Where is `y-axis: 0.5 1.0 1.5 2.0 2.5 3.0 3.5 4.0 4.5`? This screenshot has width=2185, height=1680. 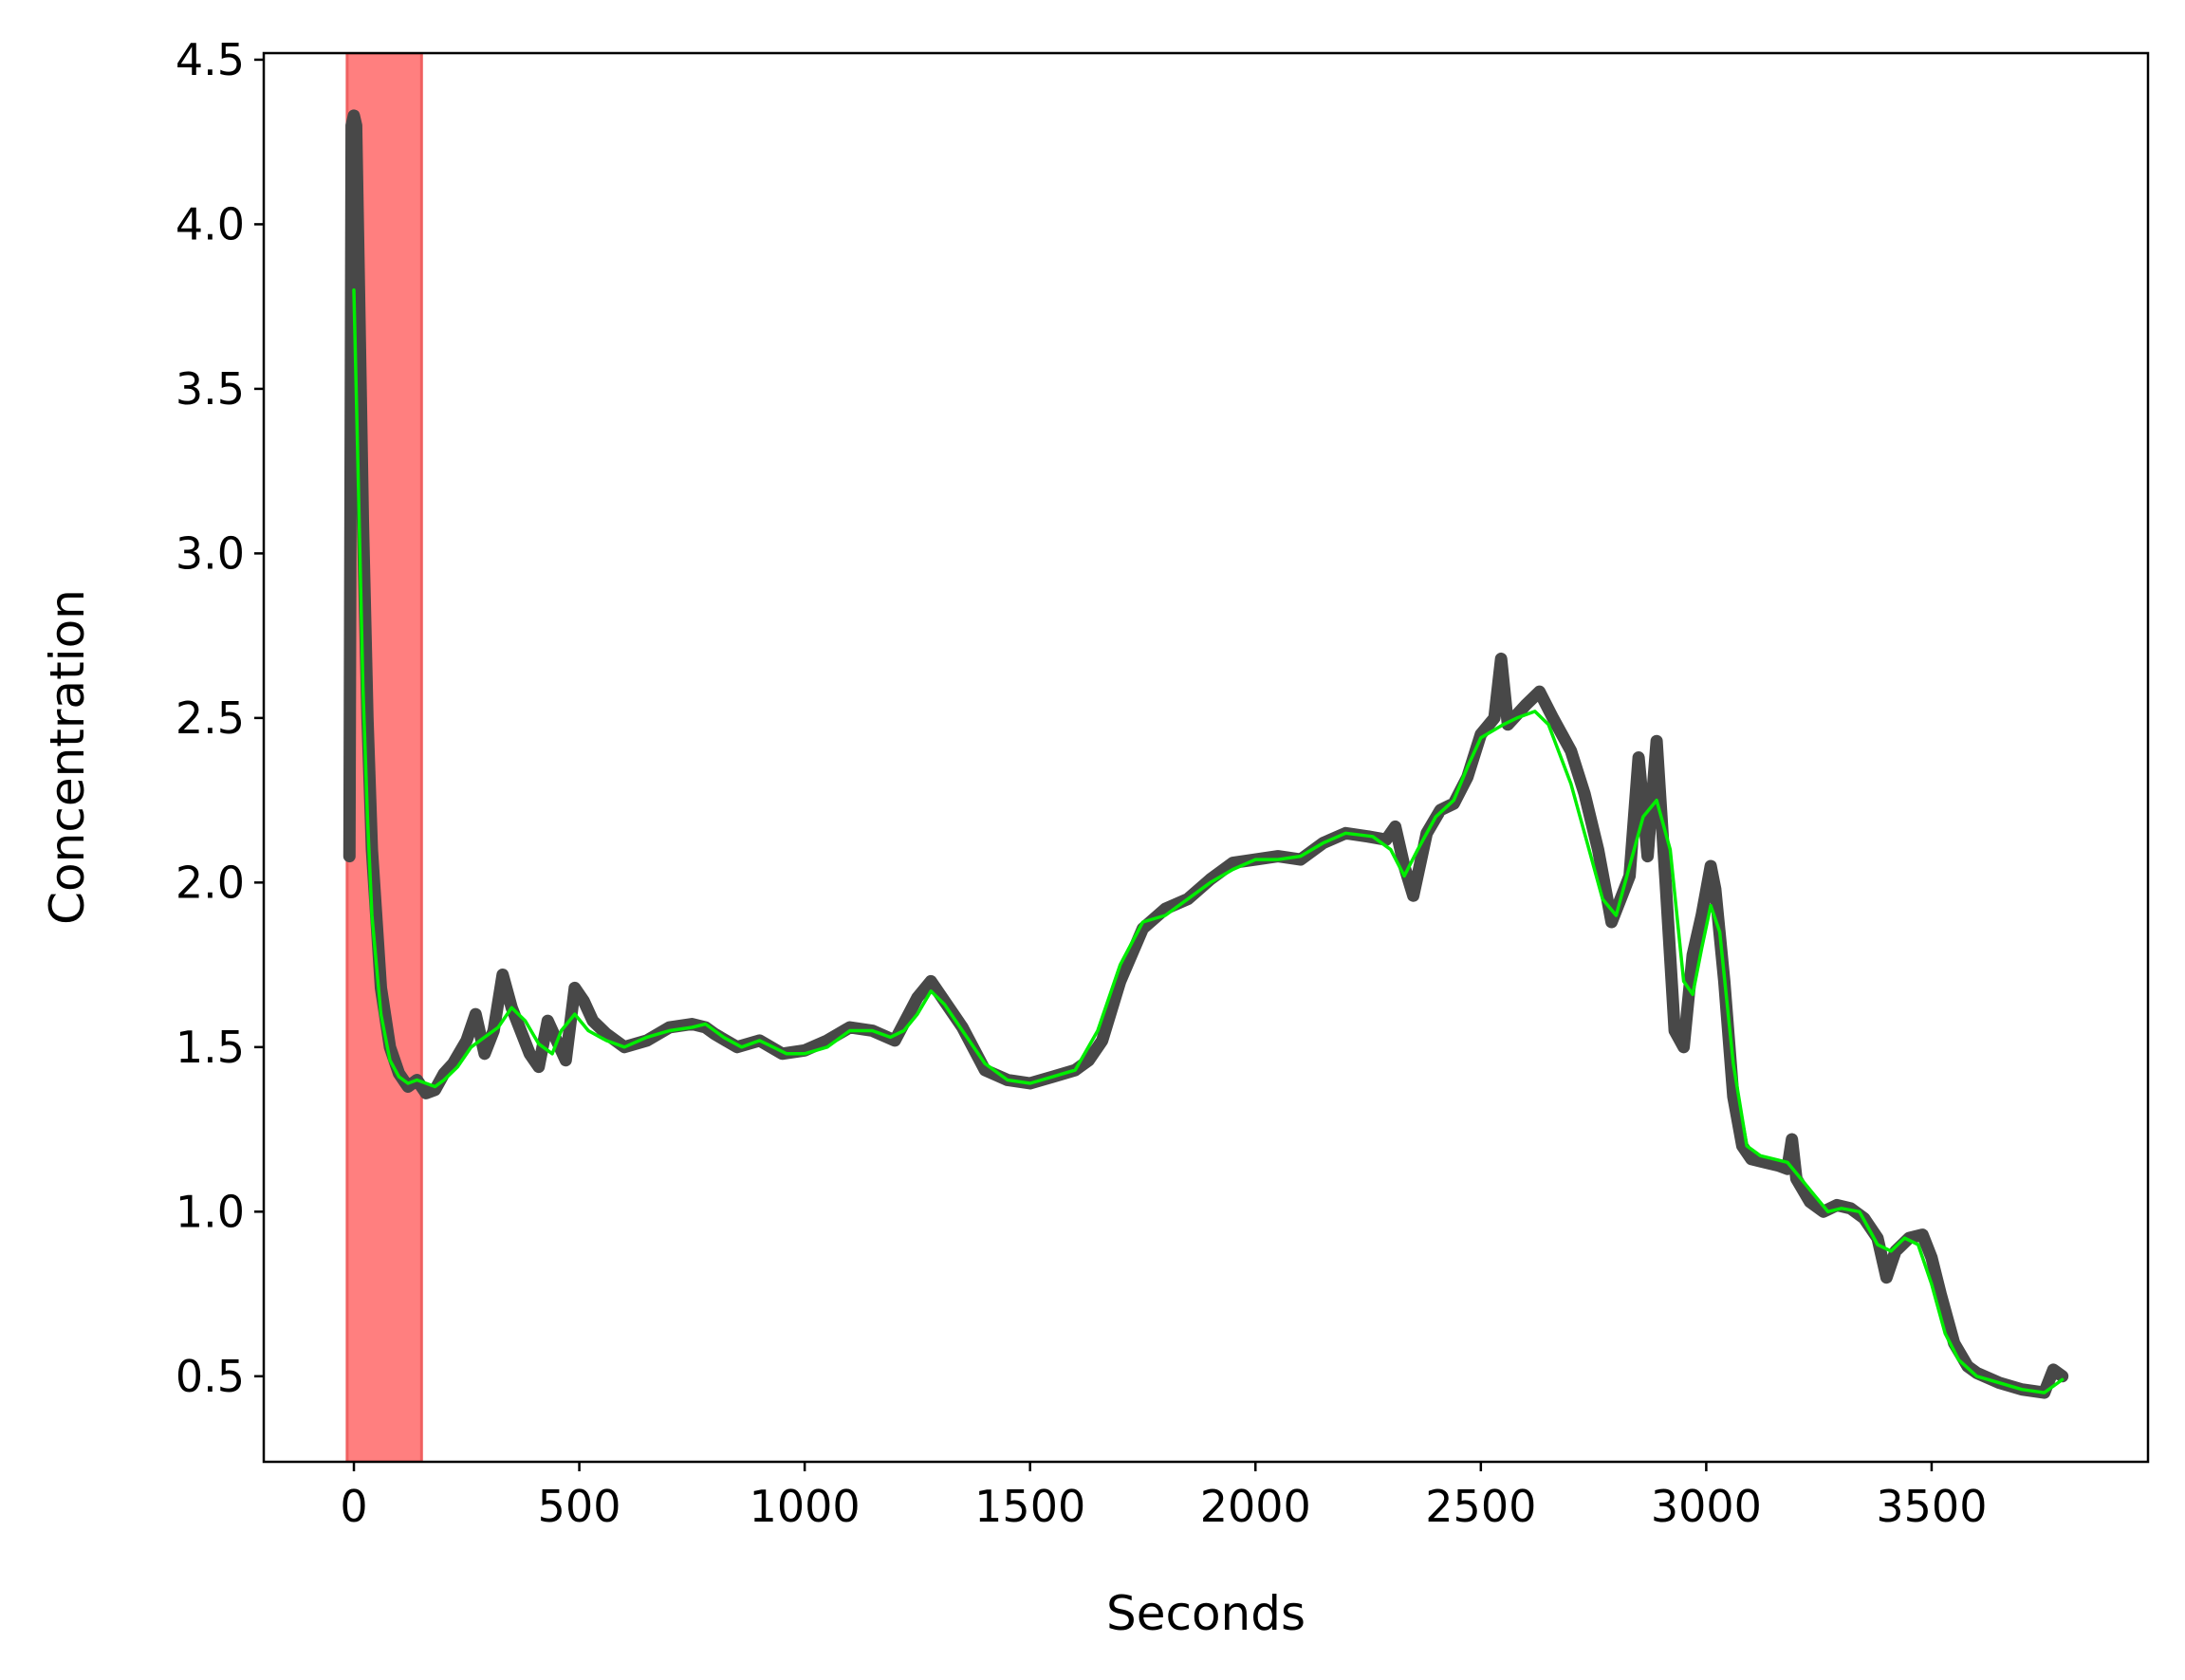
y-axis: 0.5 1.0 1.5 2.0 2.5 3.0 3.5 4.0 4.5 is located at coordinates (220, 718).